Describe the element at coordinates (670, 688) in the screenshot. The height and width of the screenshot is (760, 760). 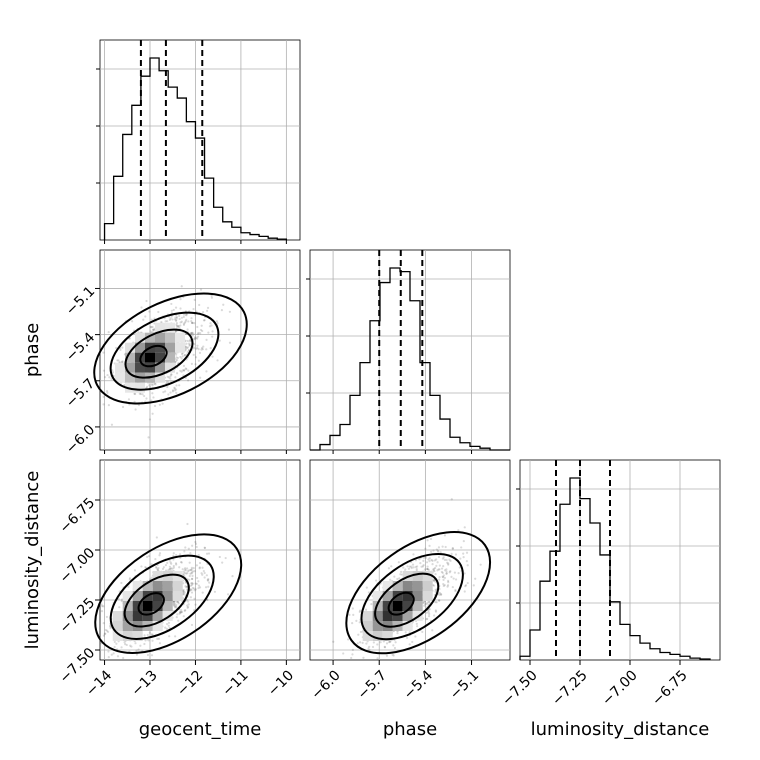
I see `x-tick-label: −6.75` at that location.